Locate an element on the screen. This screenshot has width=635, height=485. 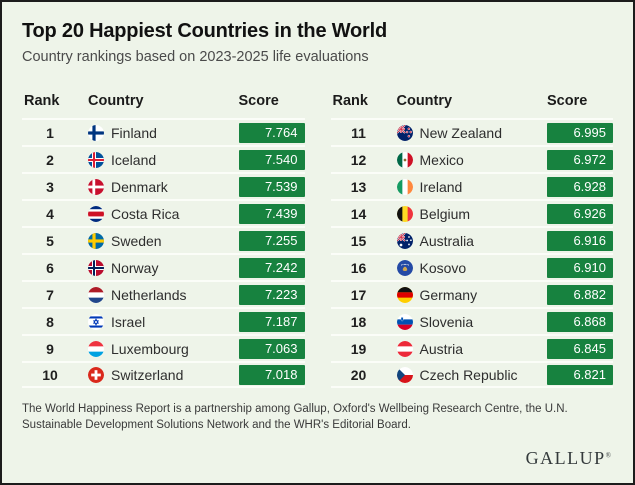
score-badge: 7.063 is located at coordinates (271, 348).